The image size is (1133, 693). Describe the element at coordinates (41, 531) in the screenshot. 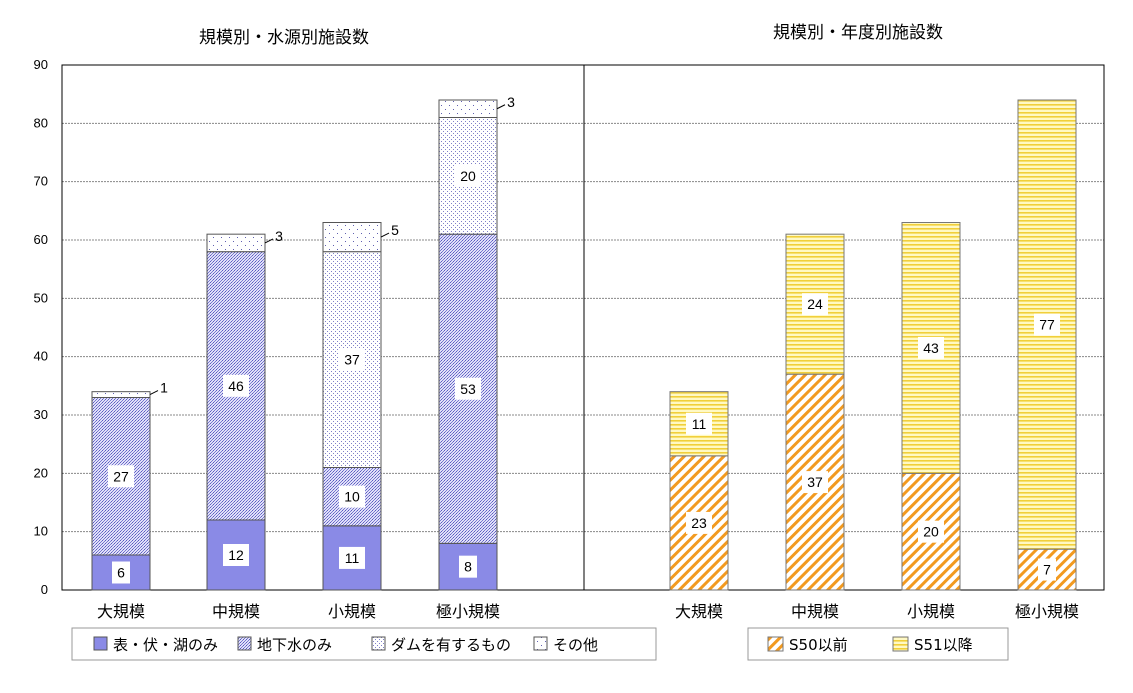

I see `y-tick-label: 10` at that location.